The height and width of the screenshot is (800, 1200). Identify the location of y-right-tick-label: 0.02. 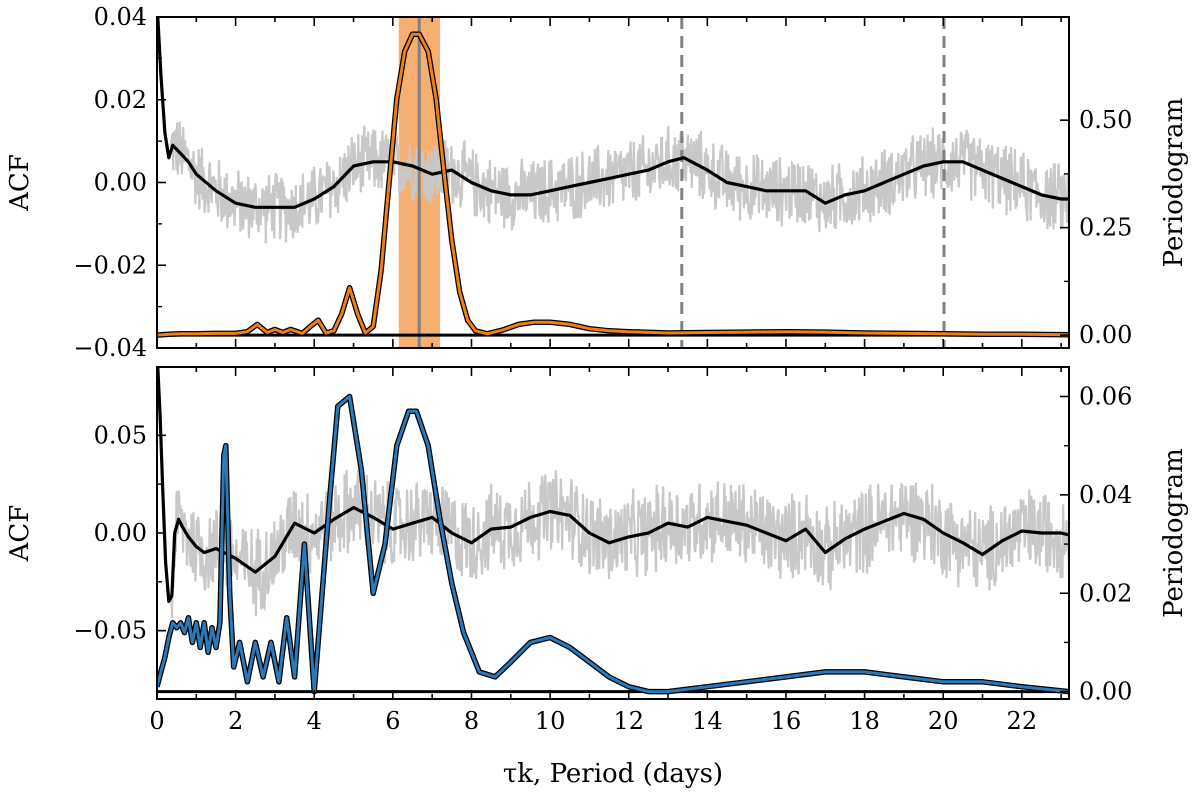
(1105, 593).